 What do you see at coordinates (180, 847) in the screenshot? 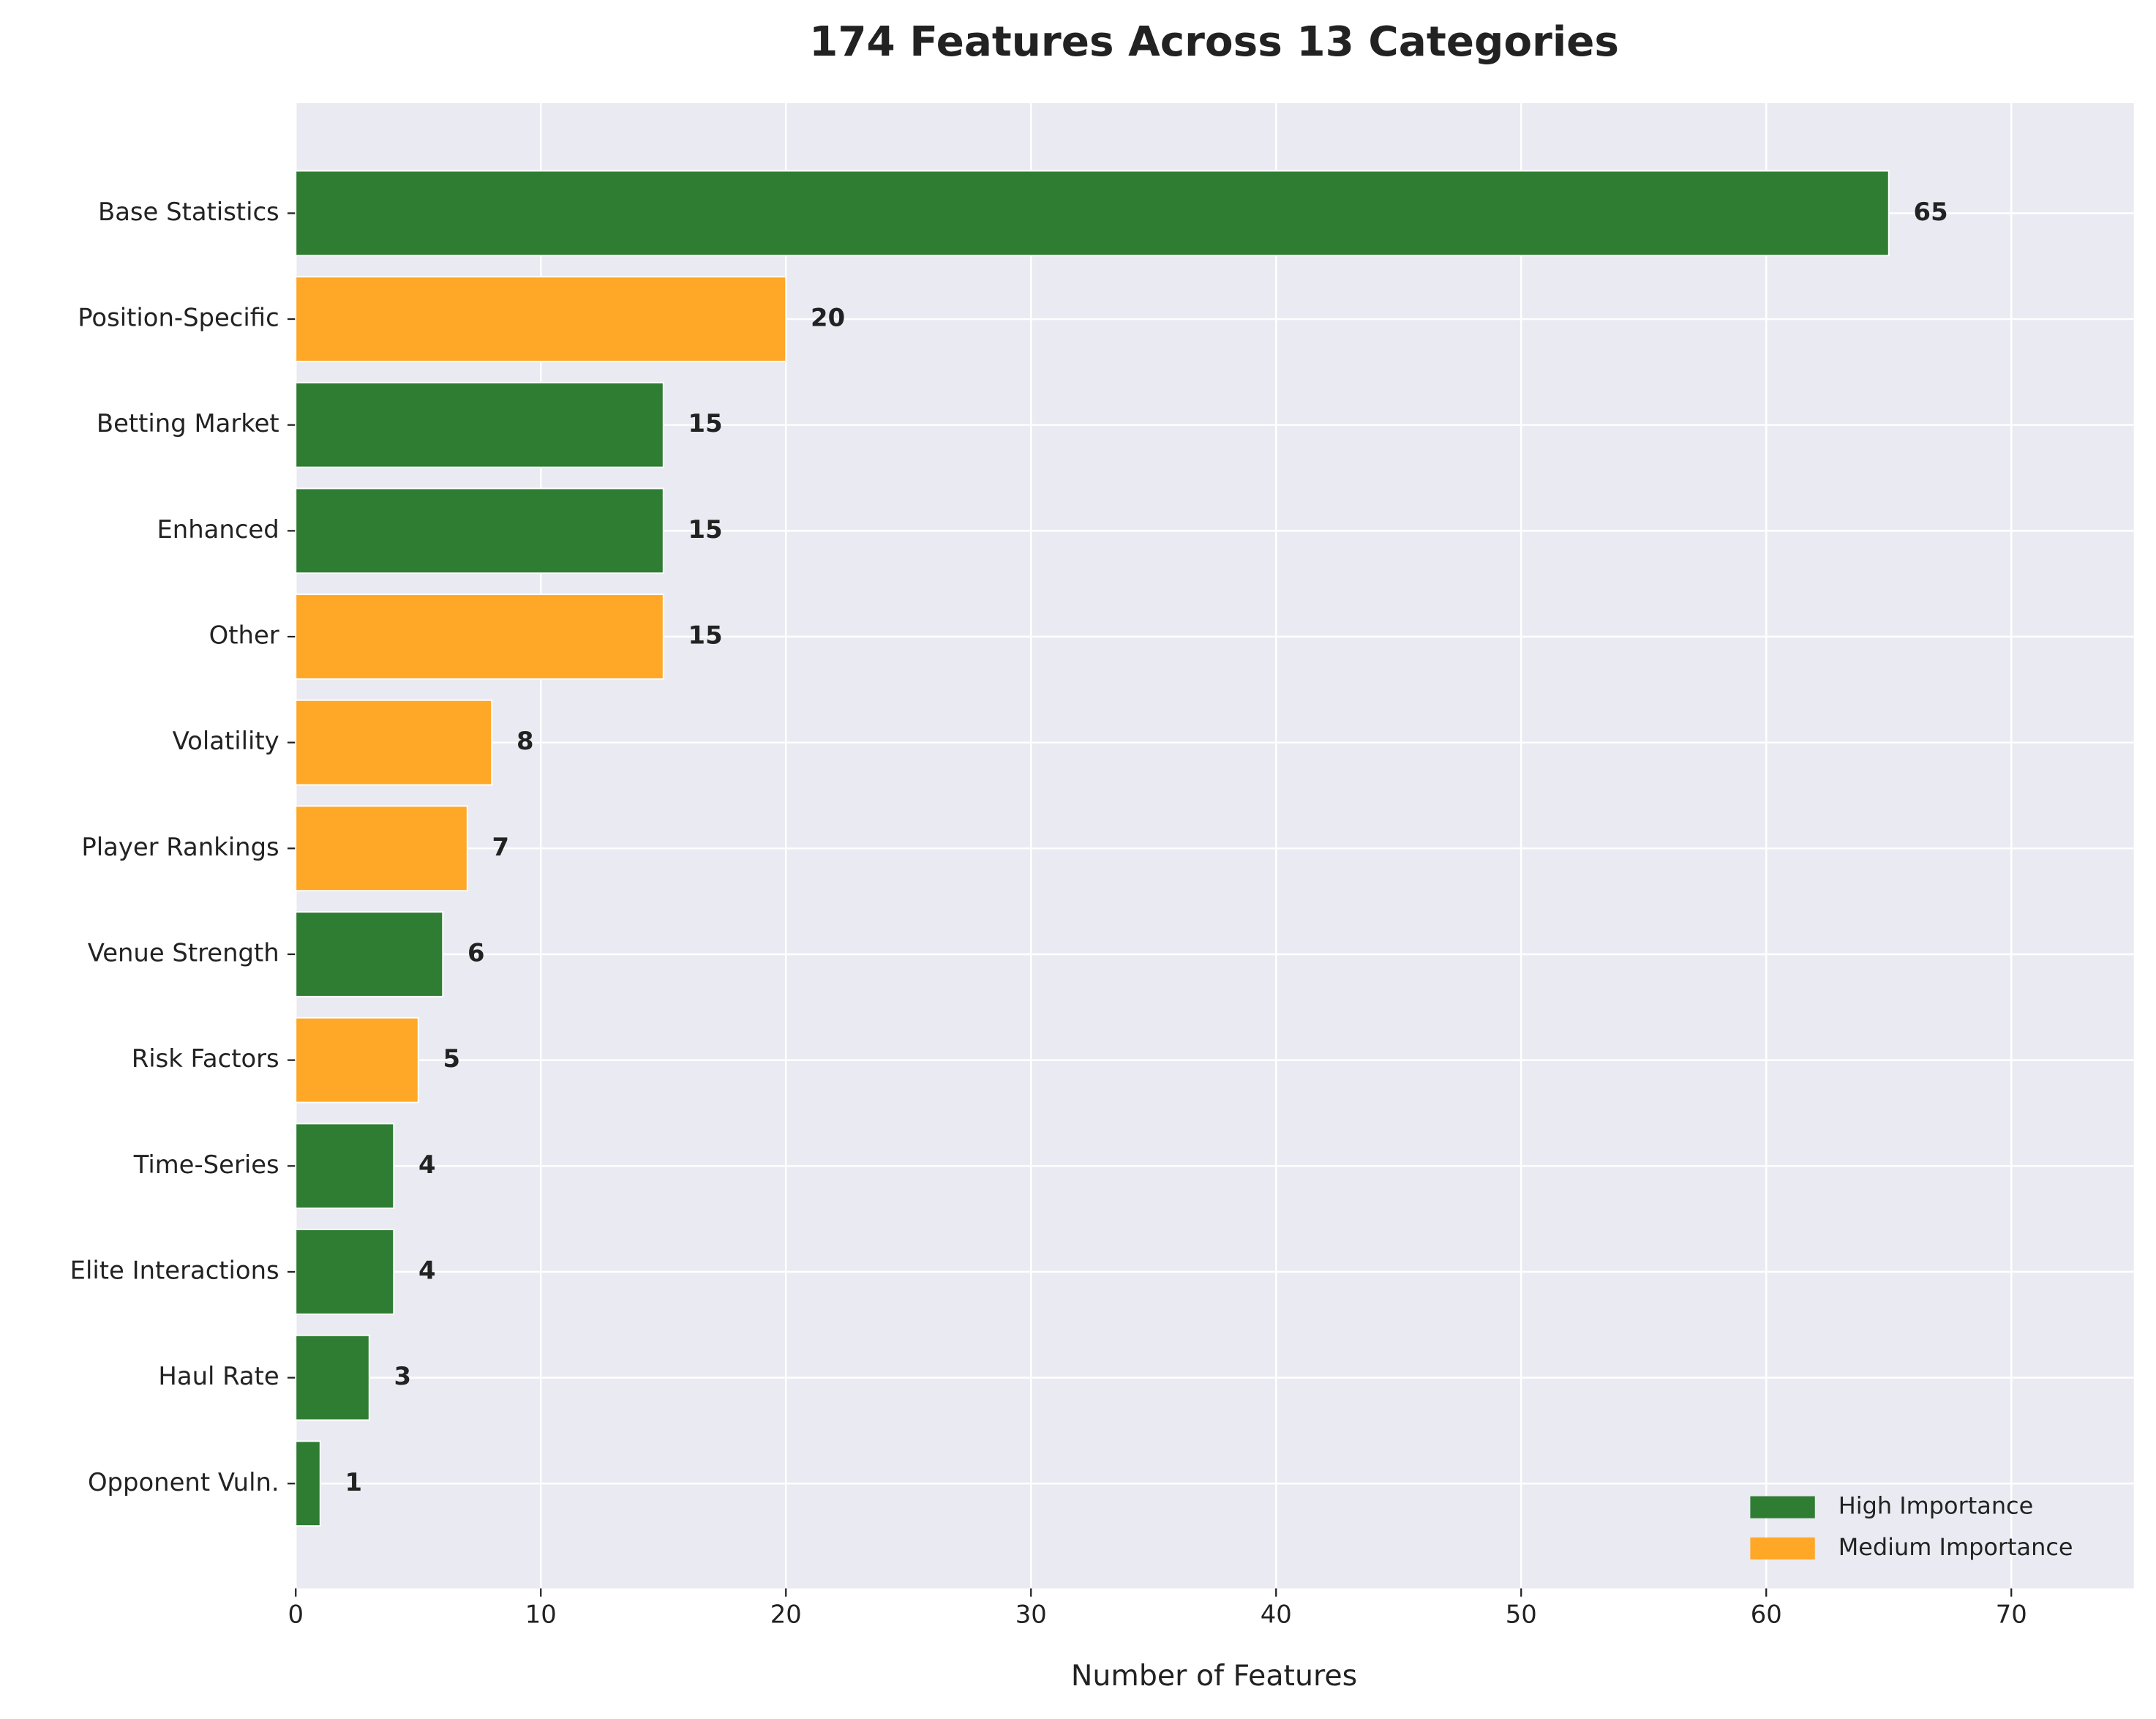
I see `y-tick-label: Player Rankings` at bounding box center [180, 847].